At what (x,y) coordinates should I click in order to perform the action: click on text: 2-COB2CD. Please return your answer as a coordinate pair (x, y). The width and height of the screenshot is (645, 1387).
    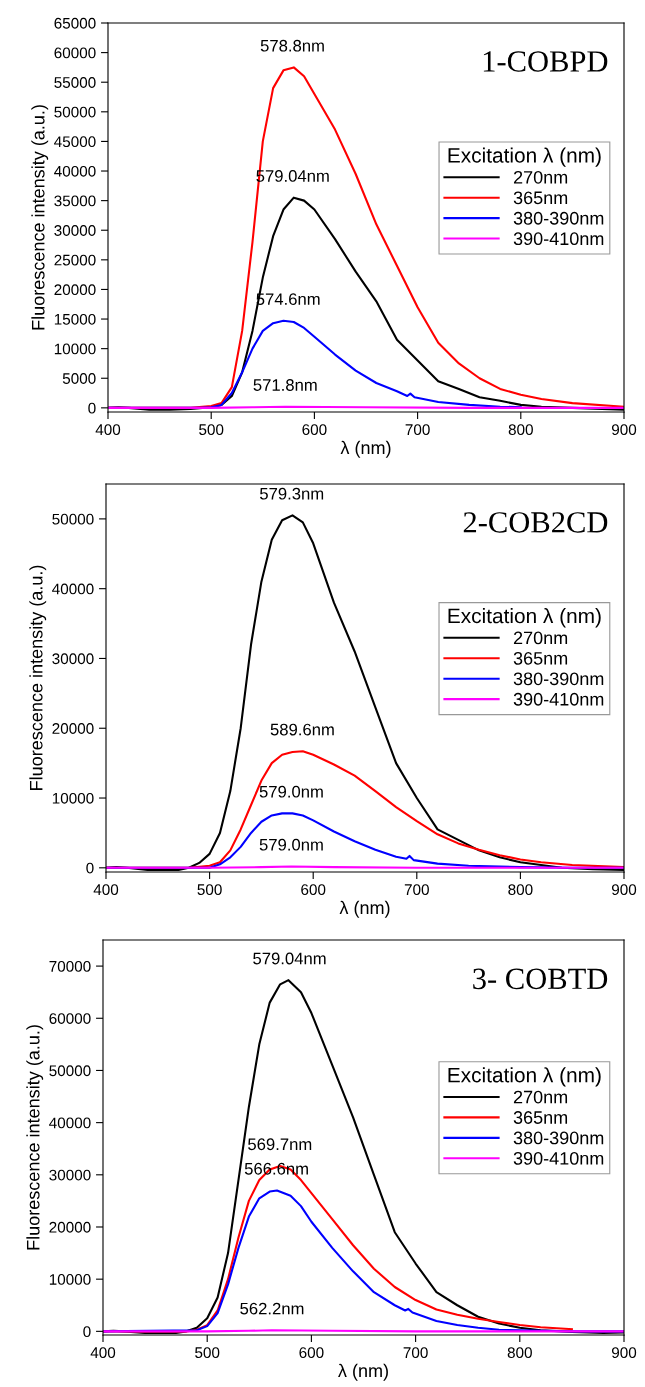
    Looking at the image, I should click on (535, 522).